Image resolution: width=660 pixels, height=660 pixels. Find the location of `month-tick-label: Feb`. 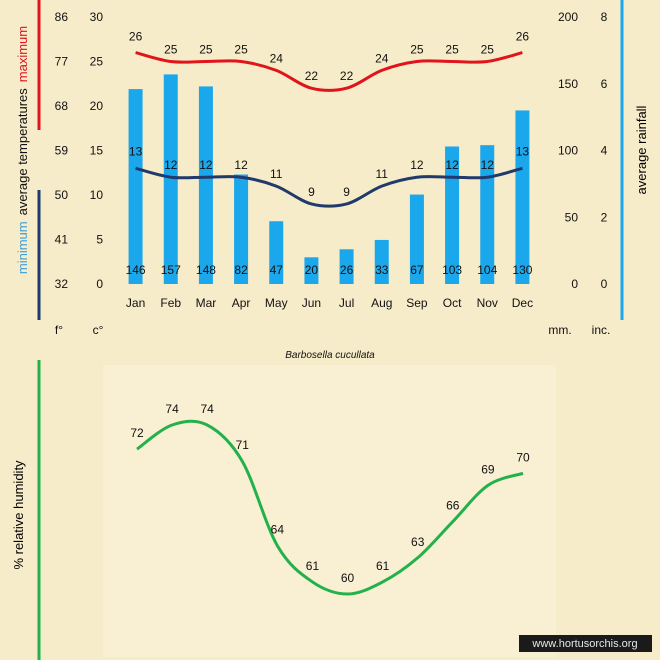

month-tick-label: Feb is located at coordinates (170, 303).